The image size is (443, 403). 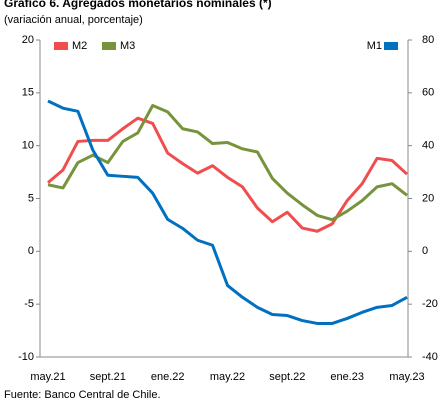 What do you see at coordinates (108, 377) in the screenshot?
I see `x-tick-label: sept.21` at bounding box center [108, 377].